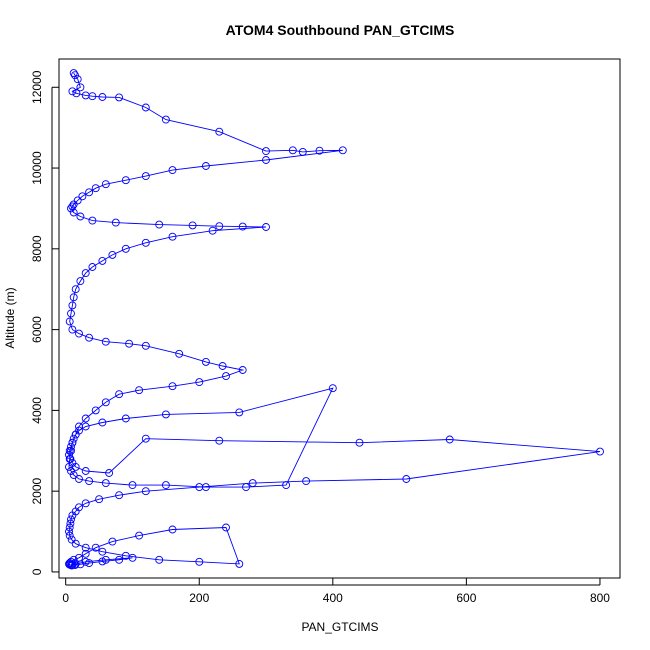 The image size is (650, 650). I want to click on y-axis: 0 2000 4000 6000 8000 10000 12000, so click(44, 322).